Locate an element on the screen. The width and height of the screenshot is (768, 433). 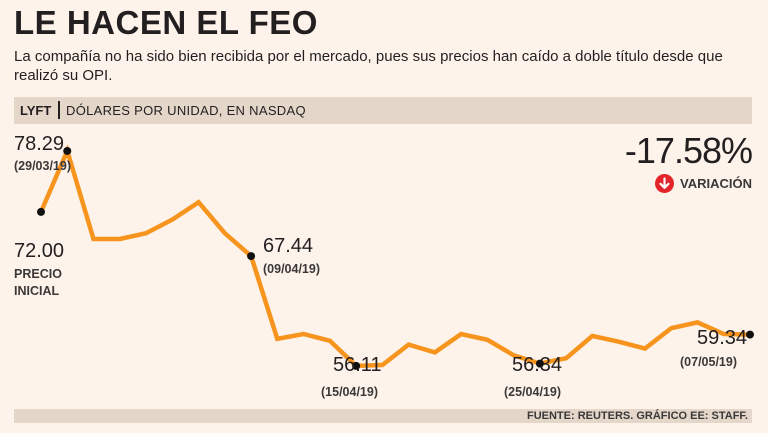
apr15-value: 56.11 is located at coordinates (357, 365).